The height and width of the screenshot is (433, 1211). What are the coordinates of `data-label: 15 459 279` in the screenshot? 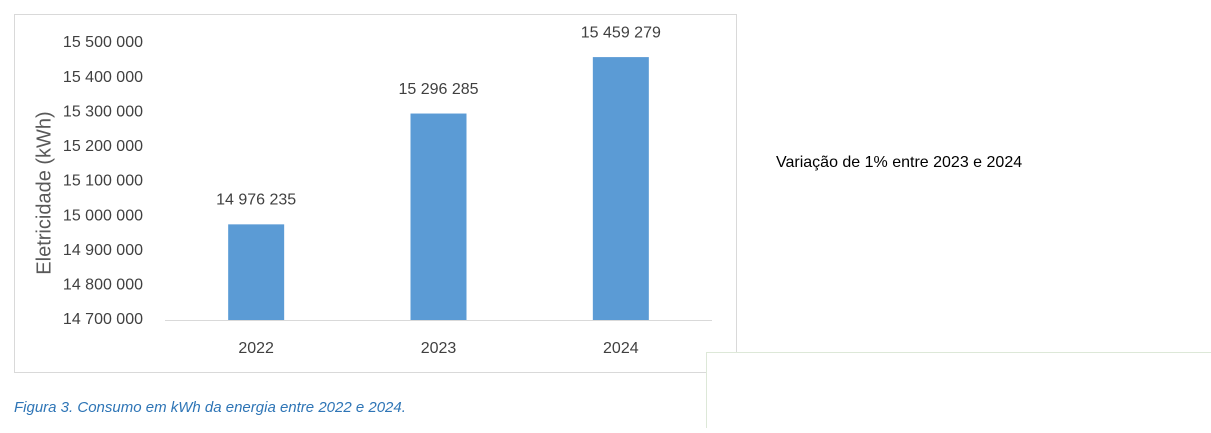 It's located at (621, 32).